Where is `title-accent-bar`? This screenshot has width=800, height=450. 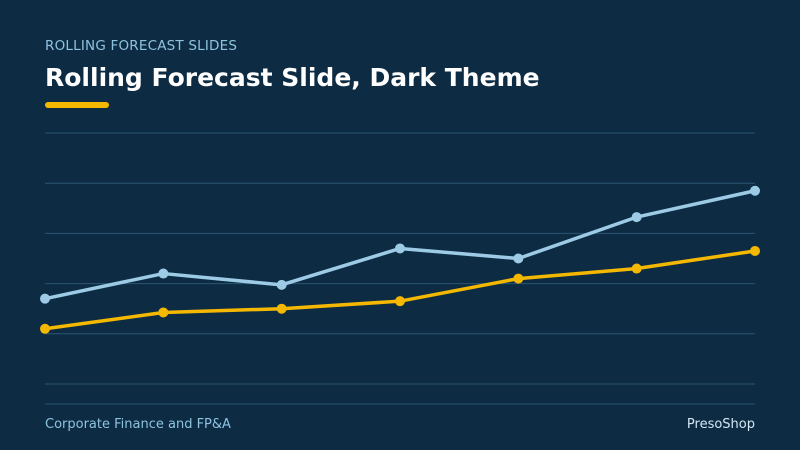
title-accent-bar is located at coordinates (77, 105).